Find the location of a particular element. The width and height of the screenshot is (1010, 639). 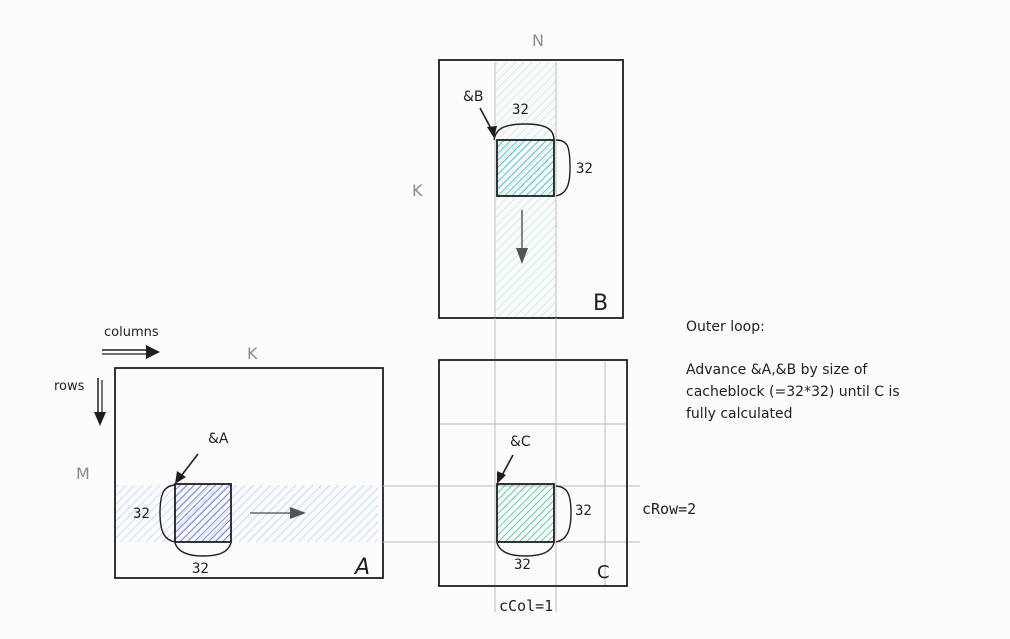

label-k-a: K is located at coordinates (252, 353).